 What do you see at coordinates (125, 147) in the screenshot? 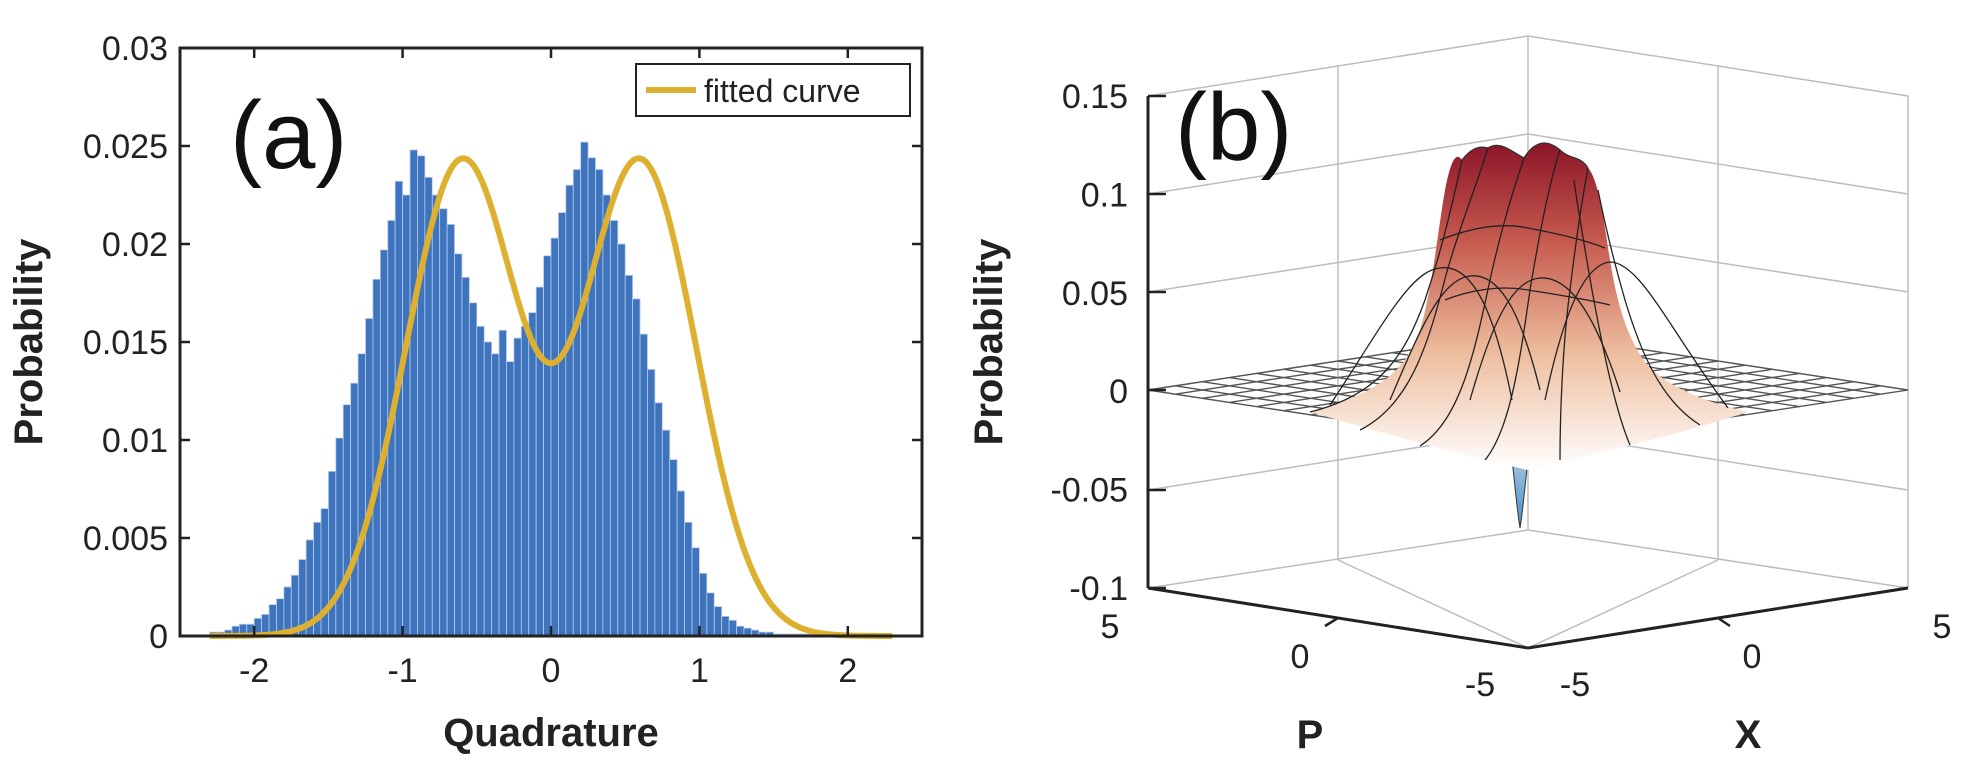
I see `y-tick-label: 0.025` at bounding box center [125, 147].